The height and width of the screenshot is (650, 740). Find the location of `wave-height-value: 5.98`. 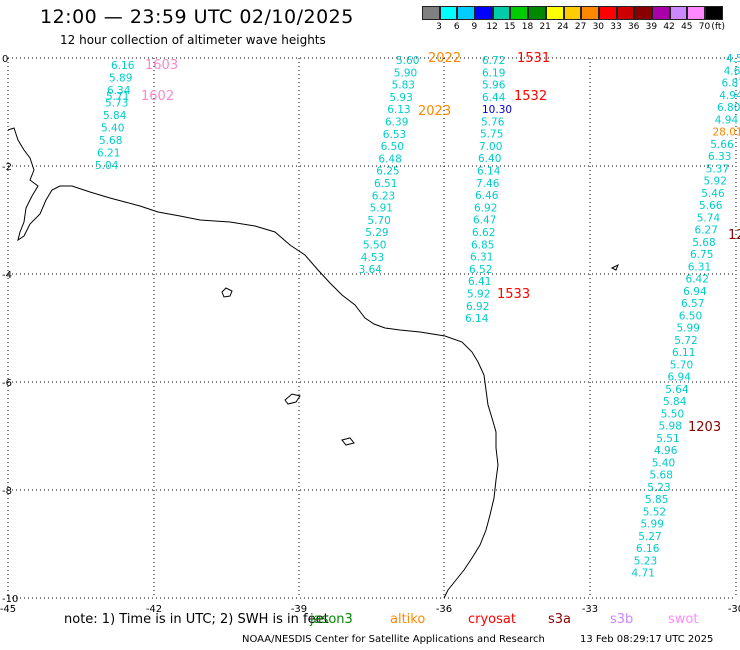

wave-height-value: 5.98 is located at coordinates (670, 427).